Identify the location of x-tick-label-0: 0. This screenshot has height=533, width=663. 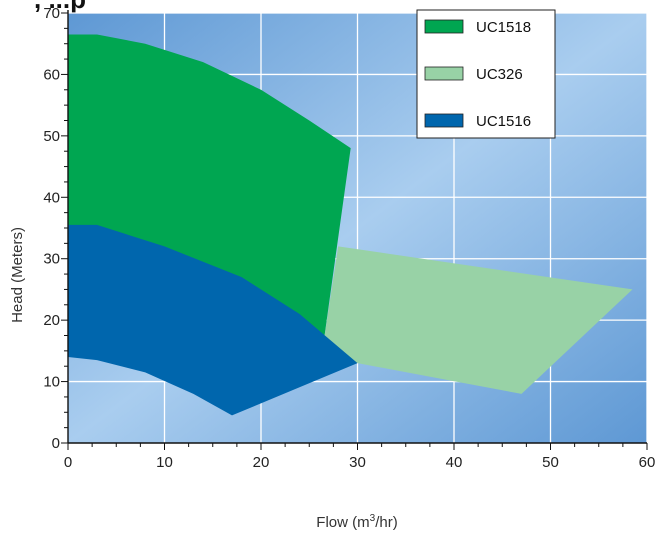
(68, 462).